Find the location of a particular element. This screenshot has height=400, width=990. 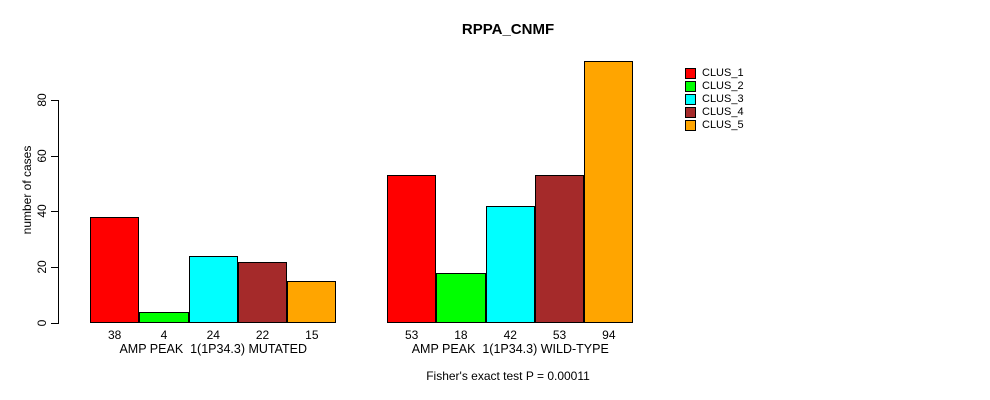

y-axis-line is located at coordinates (58, 211).